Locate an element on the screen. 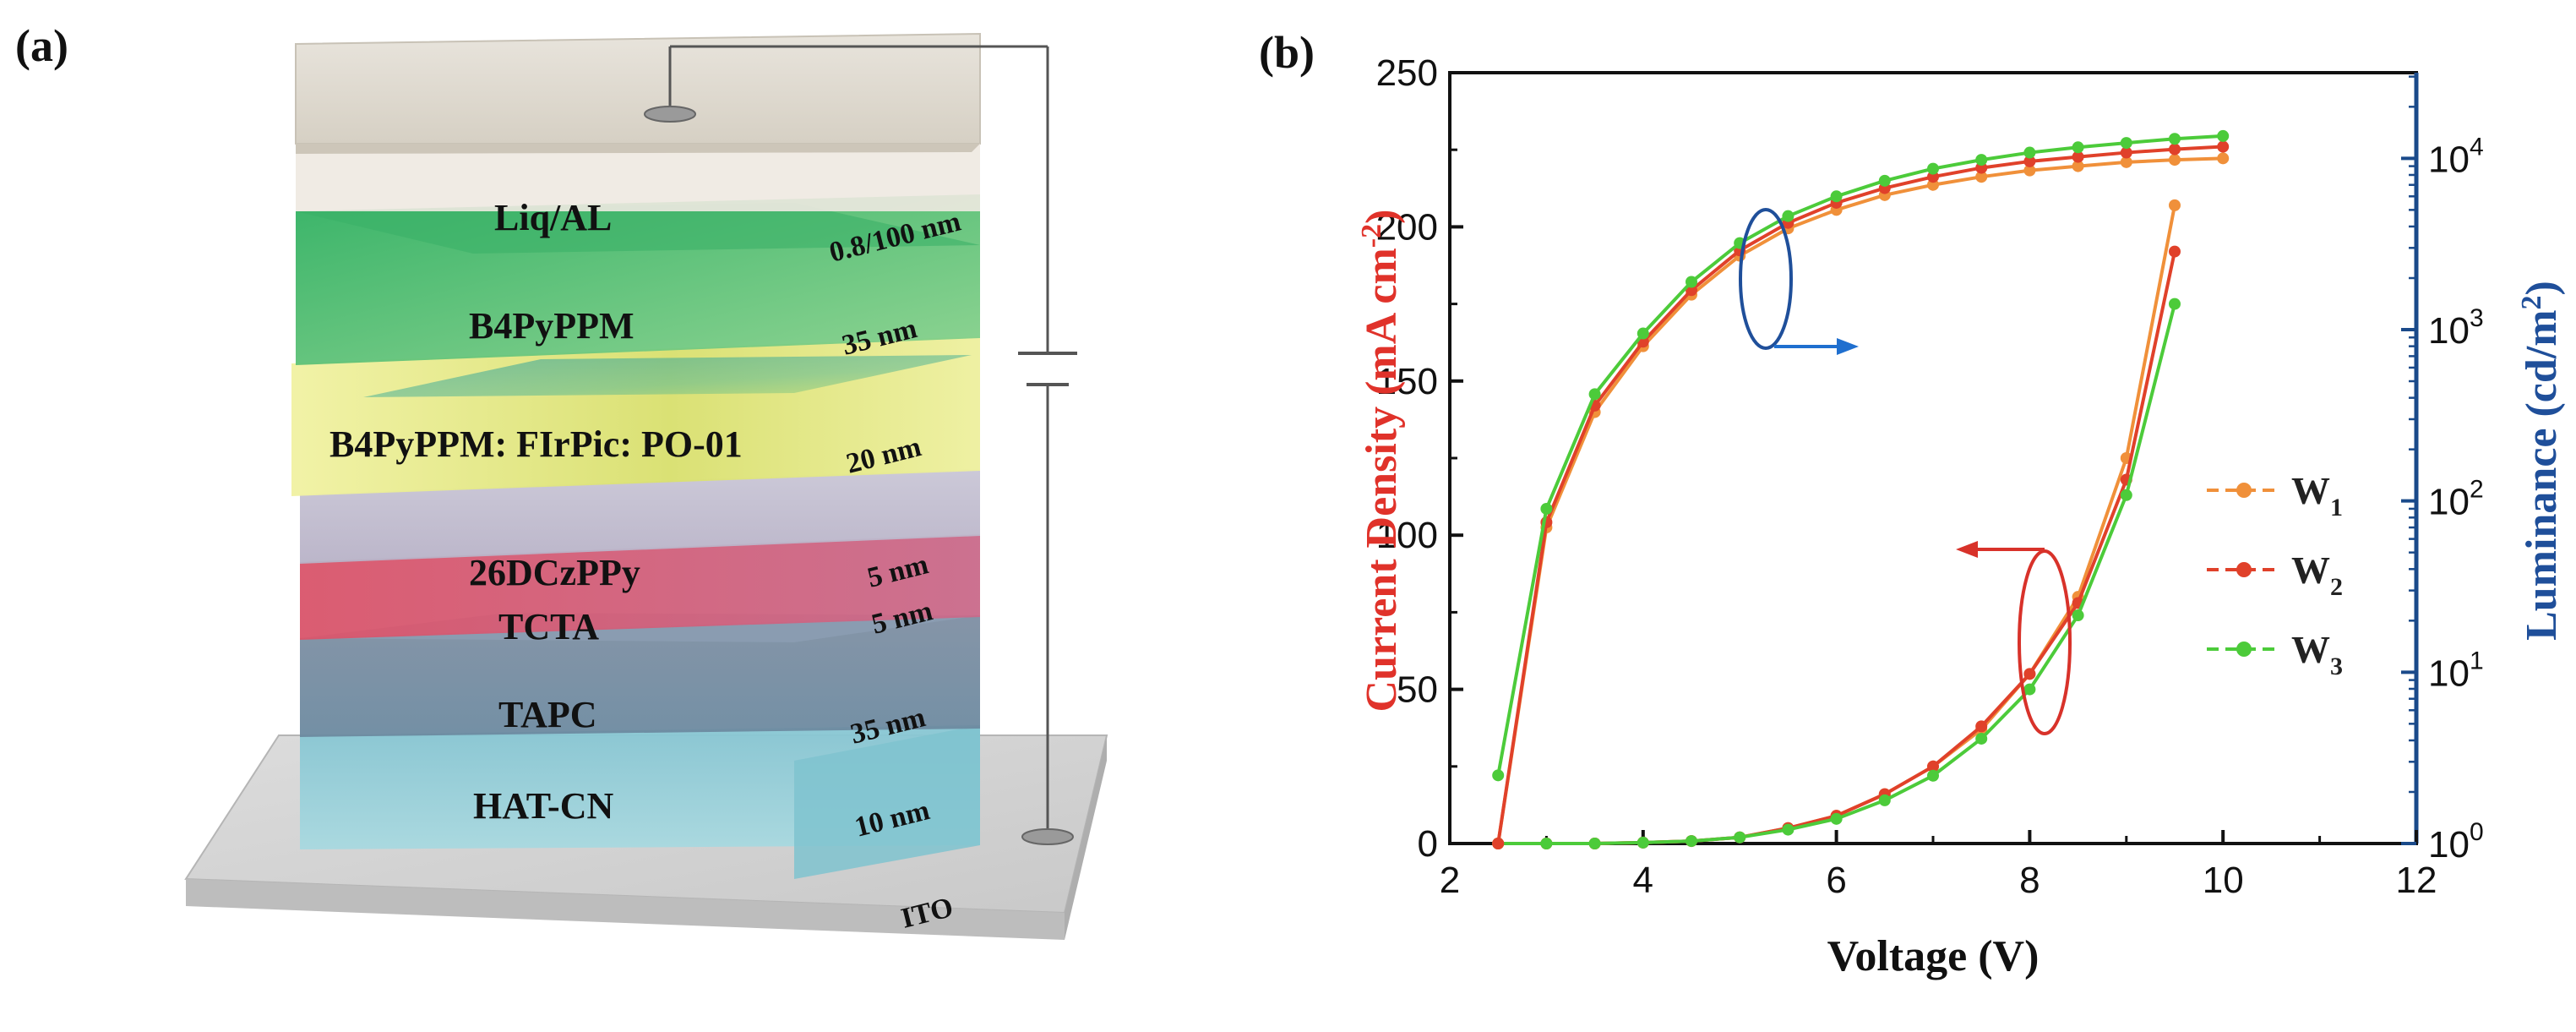  current-group-annotation is located at coordinates (2014, 638).